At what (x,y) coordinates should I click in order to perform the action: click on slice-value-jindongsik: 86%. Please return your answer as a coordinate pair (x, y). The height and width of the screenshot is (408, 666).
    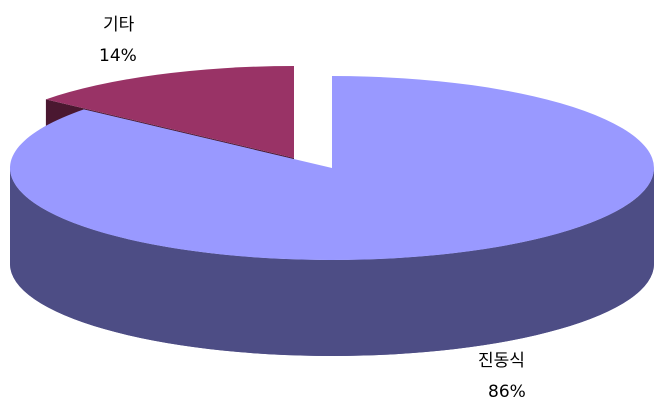
    Looking at the image, I should click on (507, 392).